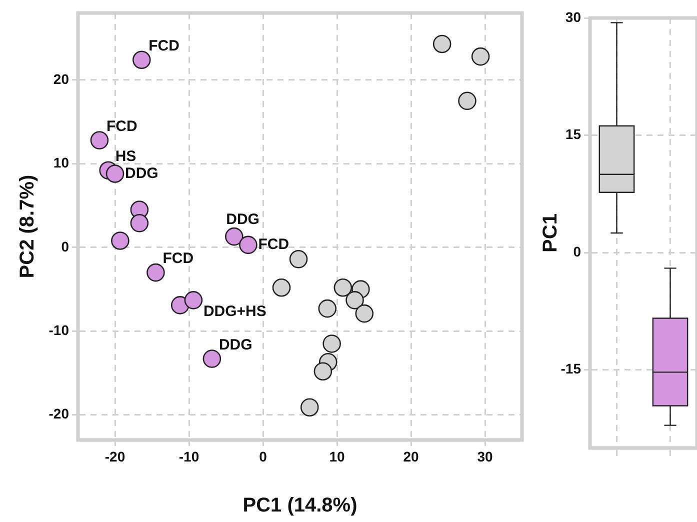 Image resolution: width=697 pixels, height=522 pixels. Describe the element at coordinates (125, 157) in the screenshot. I see `annotation: HS` at that location.